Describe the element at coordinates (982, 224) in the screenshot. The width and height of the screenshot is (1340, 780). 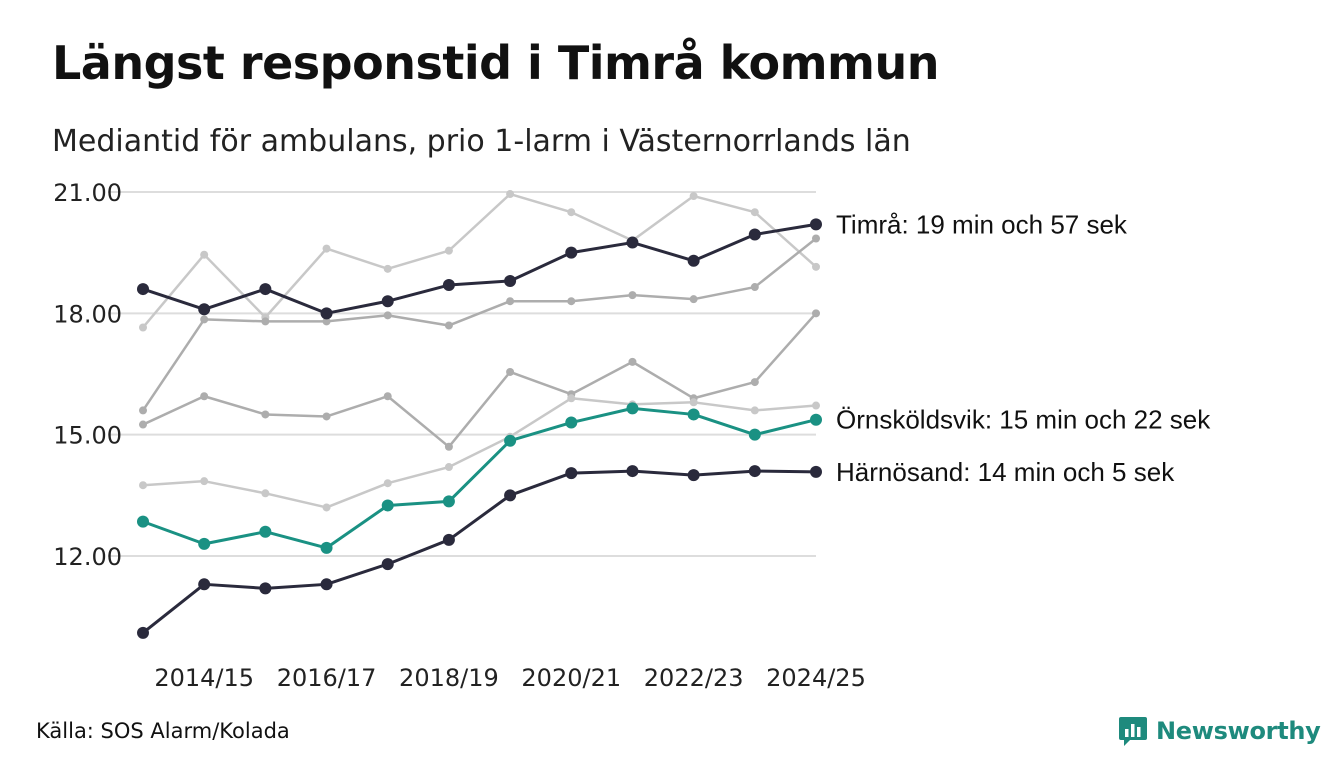
I see `series-end-label: Timrå: 19 min och 57 sek` at that location.